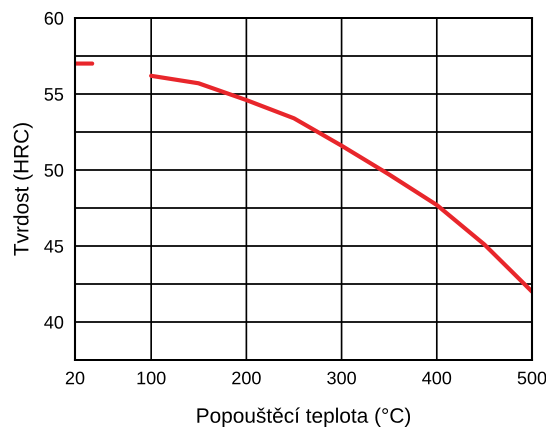 The height and width of the screenshot is (432, 546). What do you see at coordinates (151, 378) in the screenshot?
I see `x-tick-label: 100` at bounding box center [151, 378].